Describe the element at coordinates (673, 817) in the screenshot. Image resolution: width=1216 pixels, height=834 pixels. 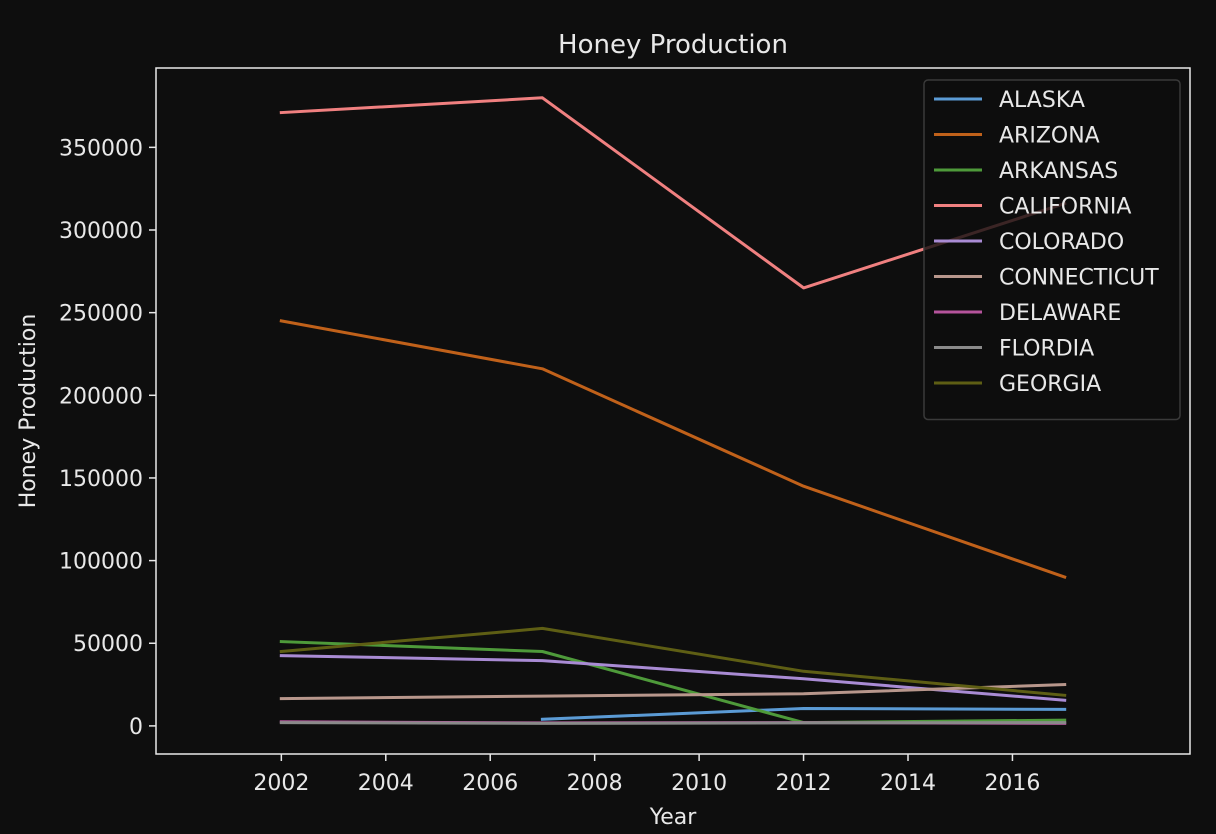
I see `x-axis-label: Year` at that location.